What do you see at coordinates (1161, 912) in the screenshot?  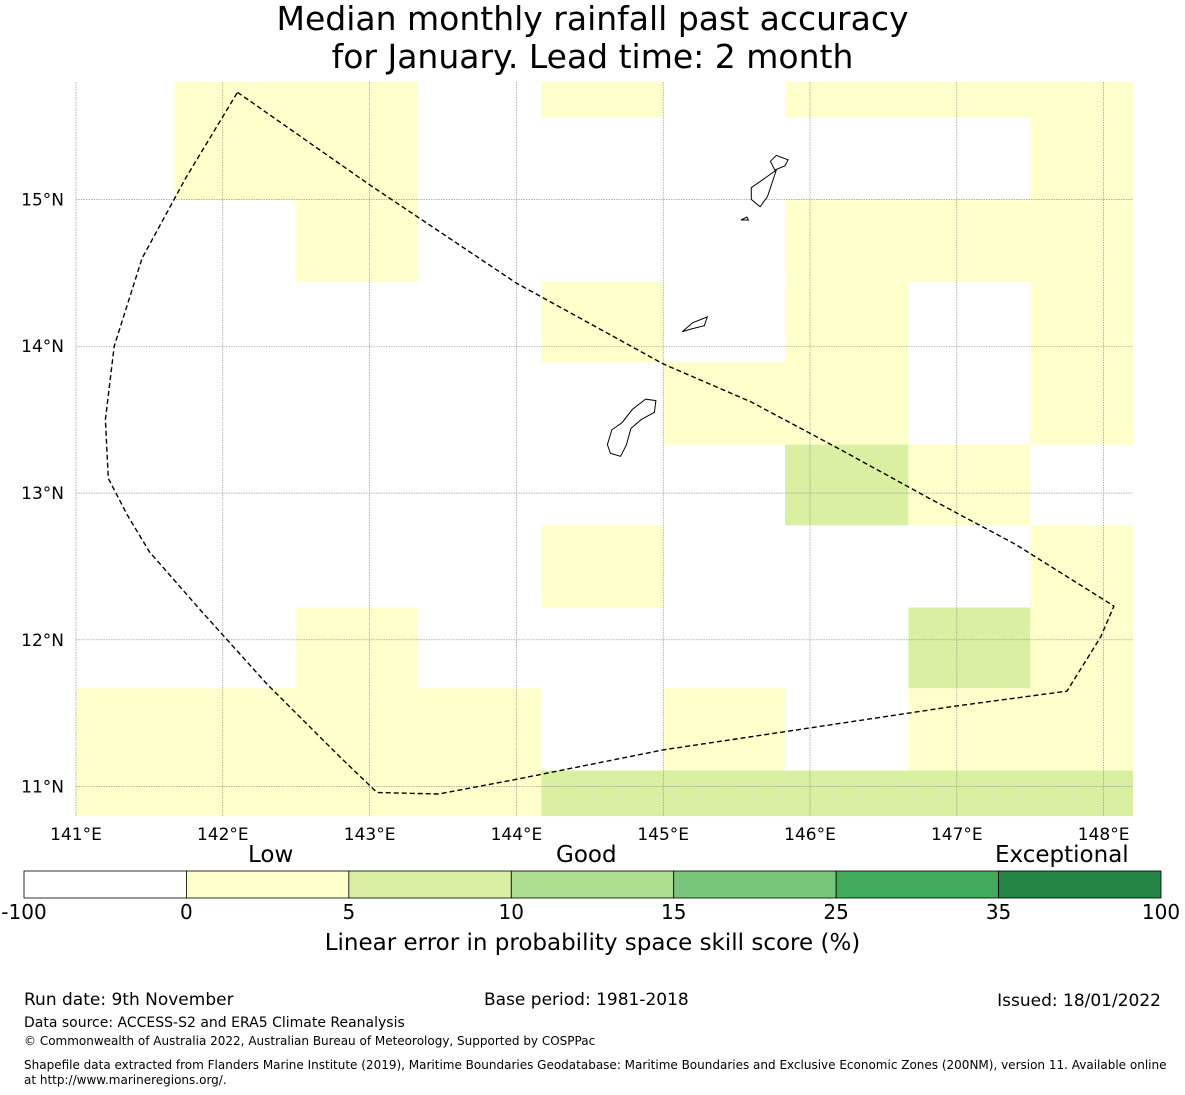 I see `colorbar-tick-label: 100` at bounding box center [1161, 912].